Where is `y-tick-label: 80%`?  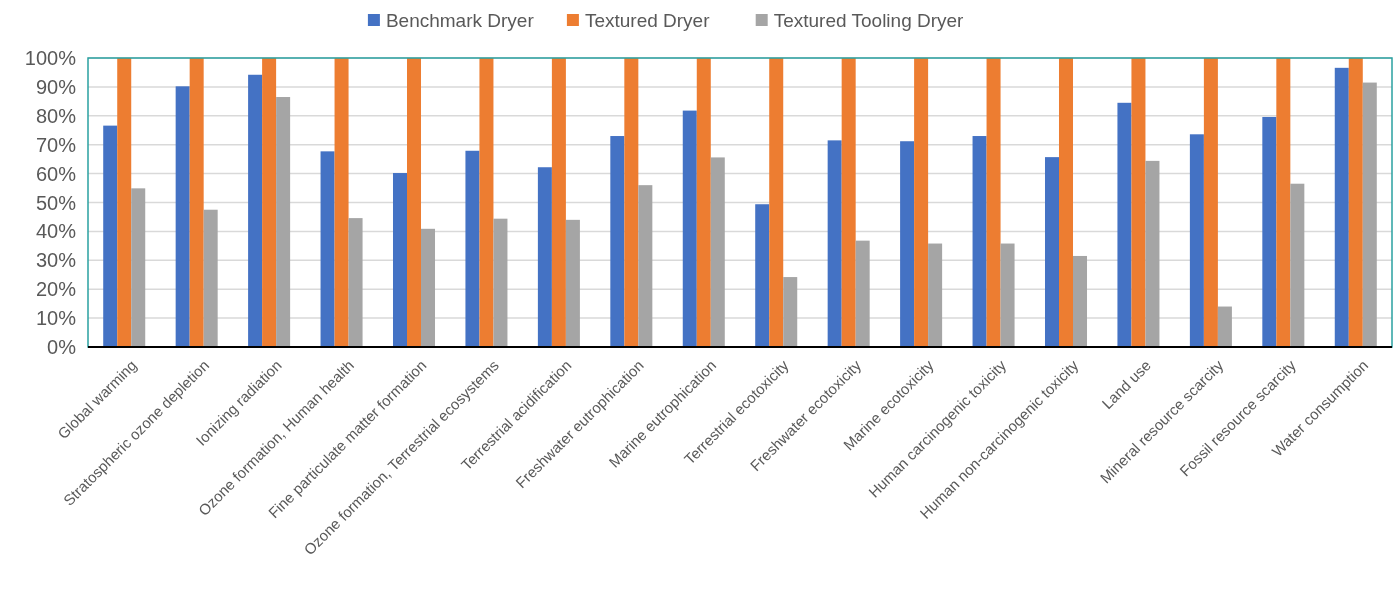
y-tick-label: 80% is located at coordinates (56, 115).